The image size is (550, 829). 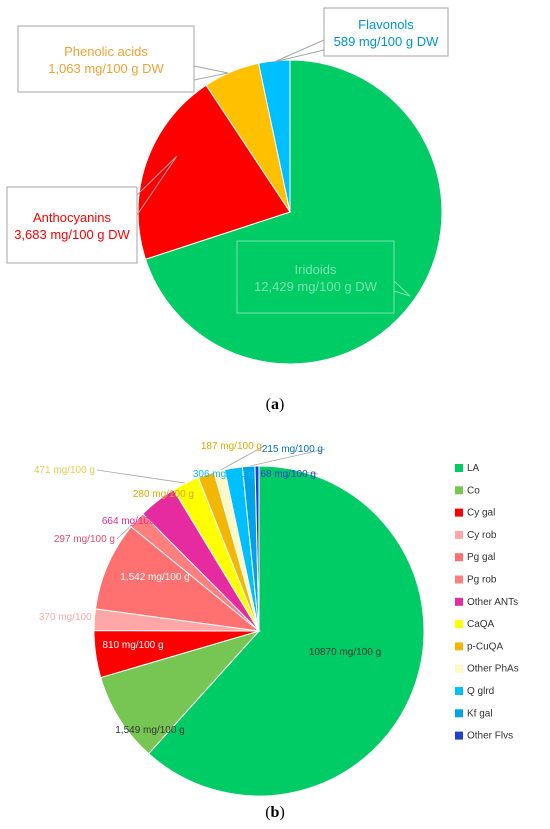 I want to click on legend-label-other-flvs: Other Flvs, so click(x=490, y=736).